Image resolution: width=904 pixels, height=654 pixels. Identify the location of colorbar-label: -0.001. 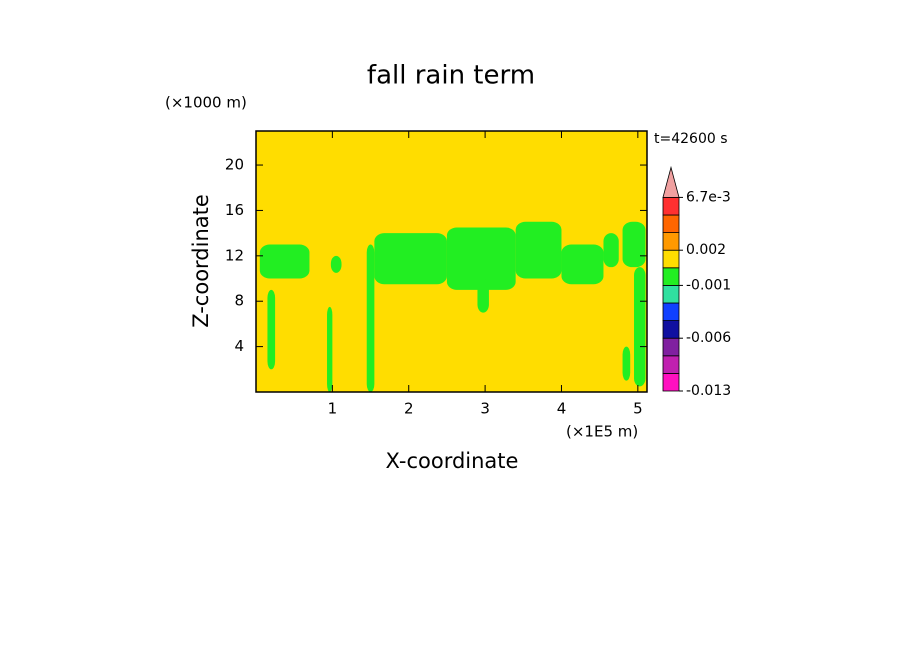
(708, 285).